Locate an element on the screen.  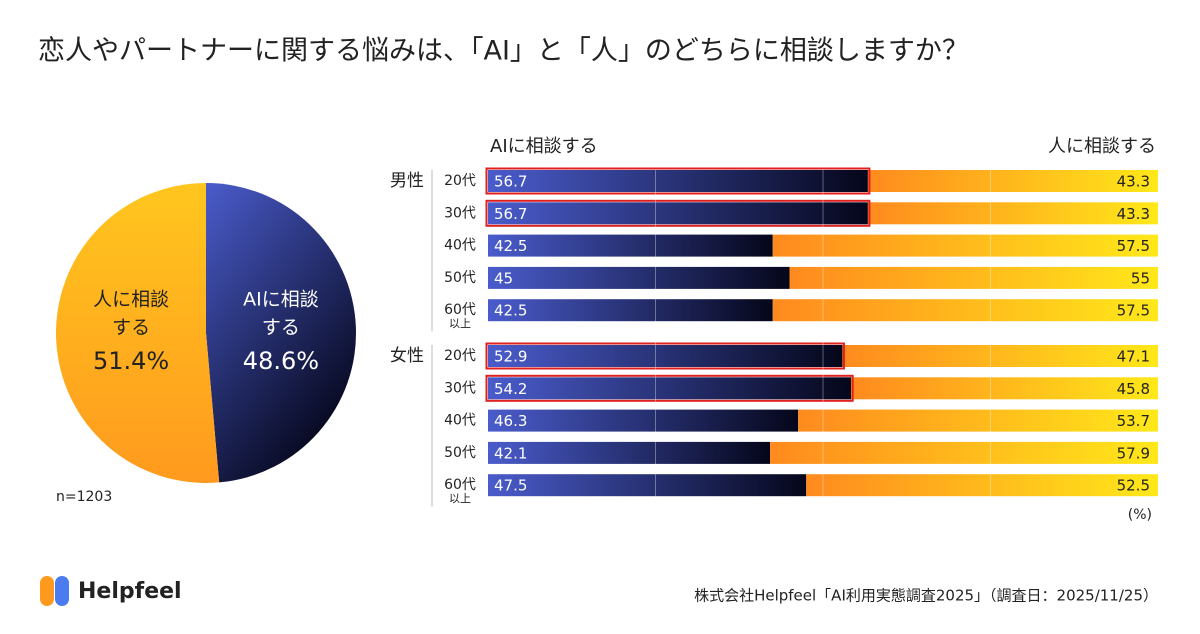
slice-value: 48.6% is located at coordinates (281, 361).